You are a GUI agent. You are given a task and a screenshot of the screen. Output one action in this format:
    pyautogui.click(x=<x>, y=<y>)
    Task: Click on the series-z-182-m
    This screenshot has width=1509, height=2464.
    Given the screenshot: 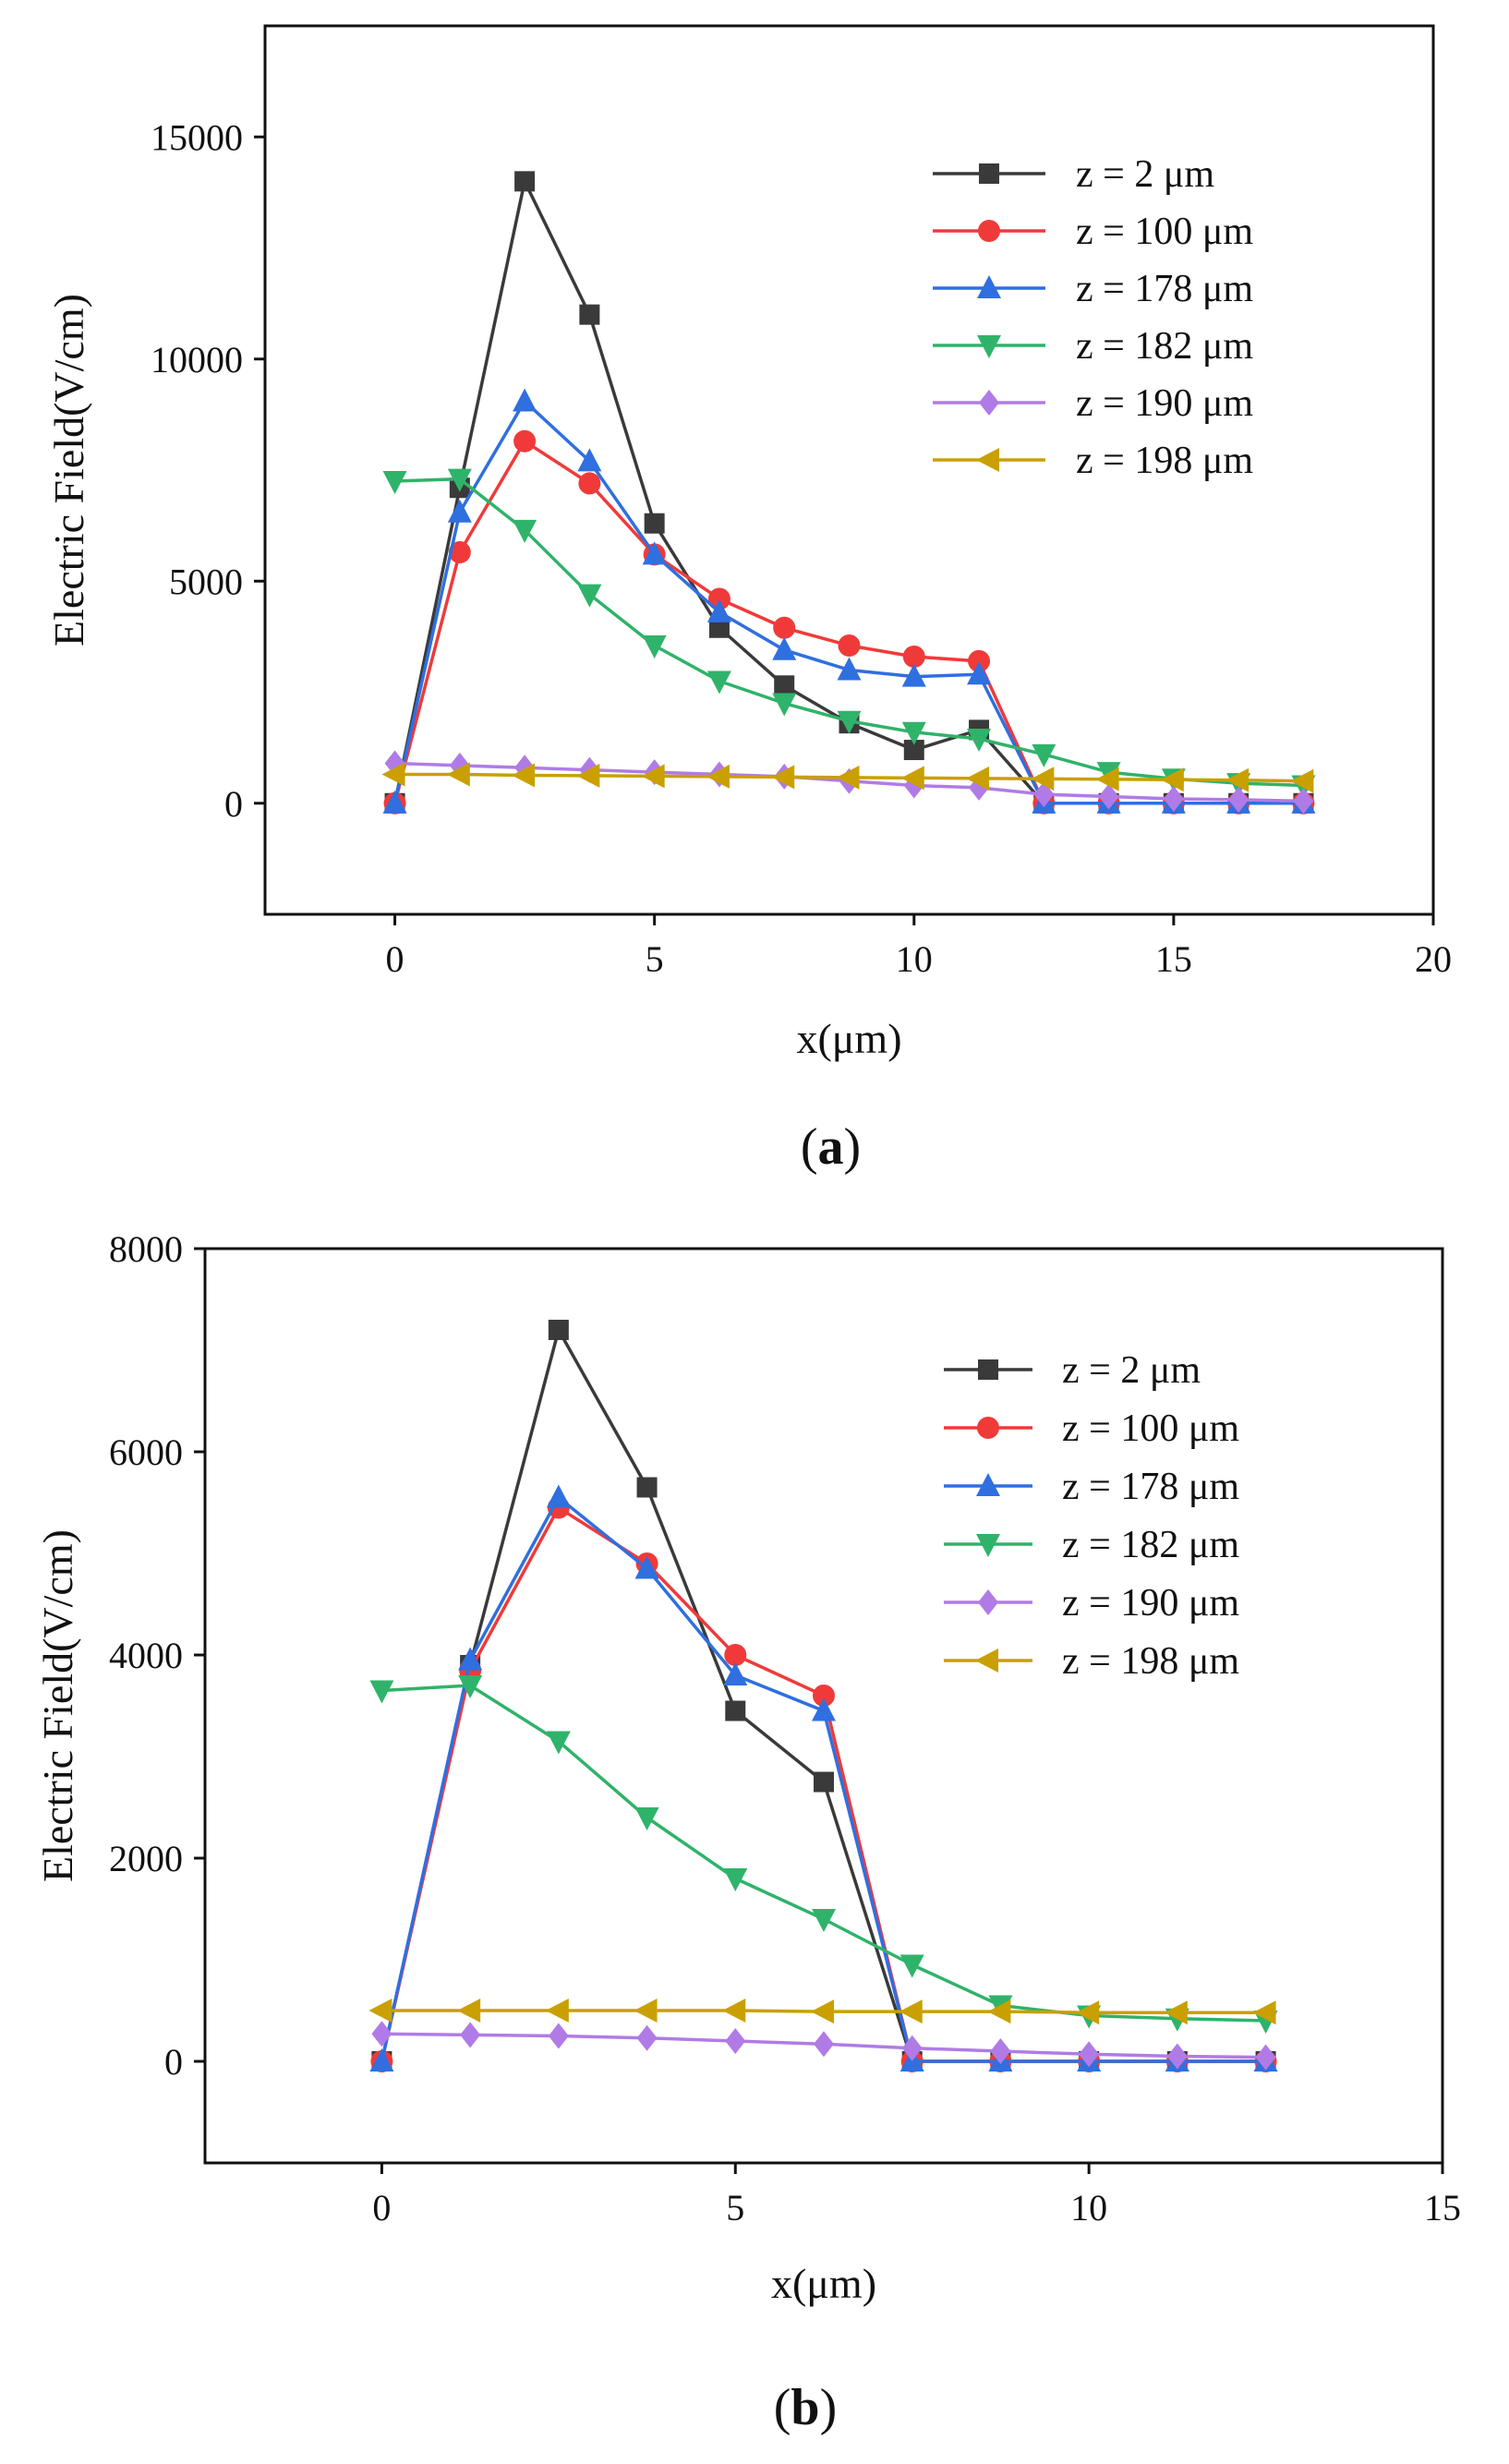 What is the action you would take?
    pyautogui.click(x=849, y=633)
    